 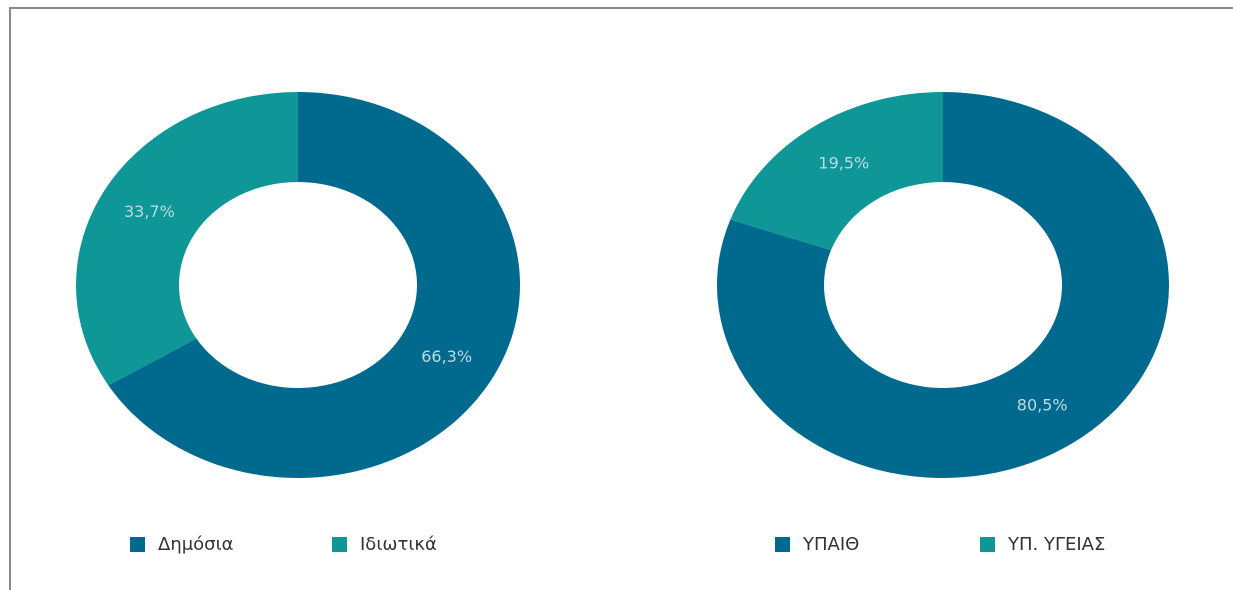 What do you see at coordinates (149, 211) in the screenshot?
I see `value-label: 33,7%` at bounding box center [149, 211].